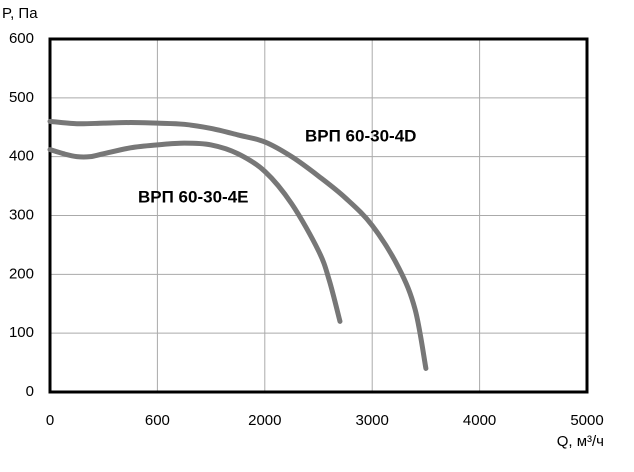 The width and height of the screenshot is (634, 472). I want to click on y-tick-label: 0, so click(30, 391).